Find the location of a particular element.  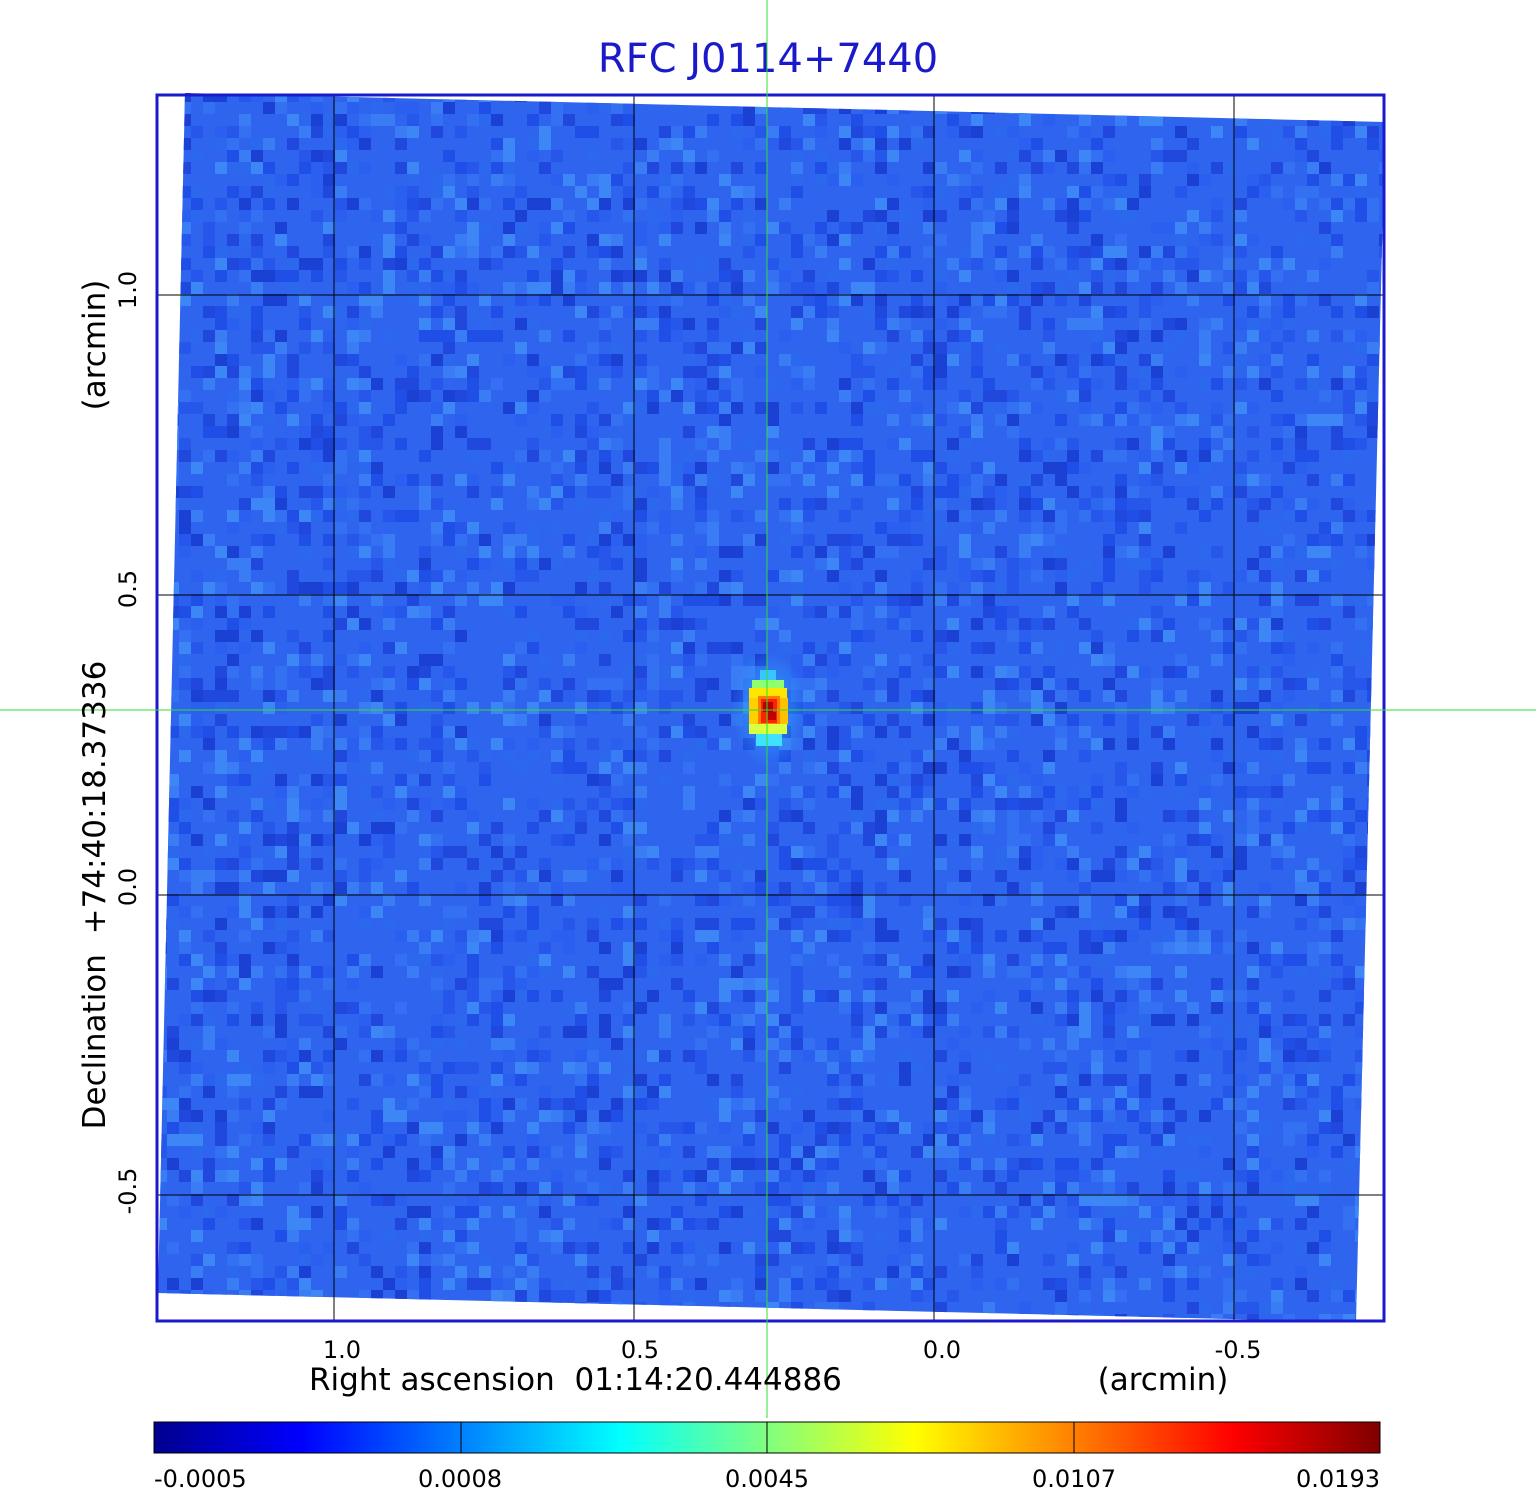

y-tick-label: 0.0 is located at coordinates (128, 887).